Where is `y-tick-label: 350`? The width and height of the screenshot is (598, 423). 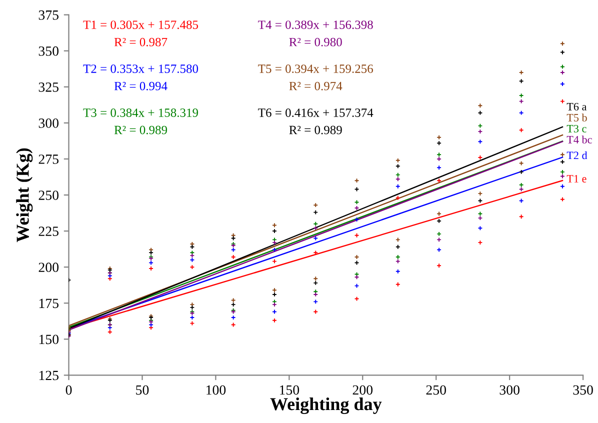
y-tick-label: 350 is located at coordinates (48, 51).